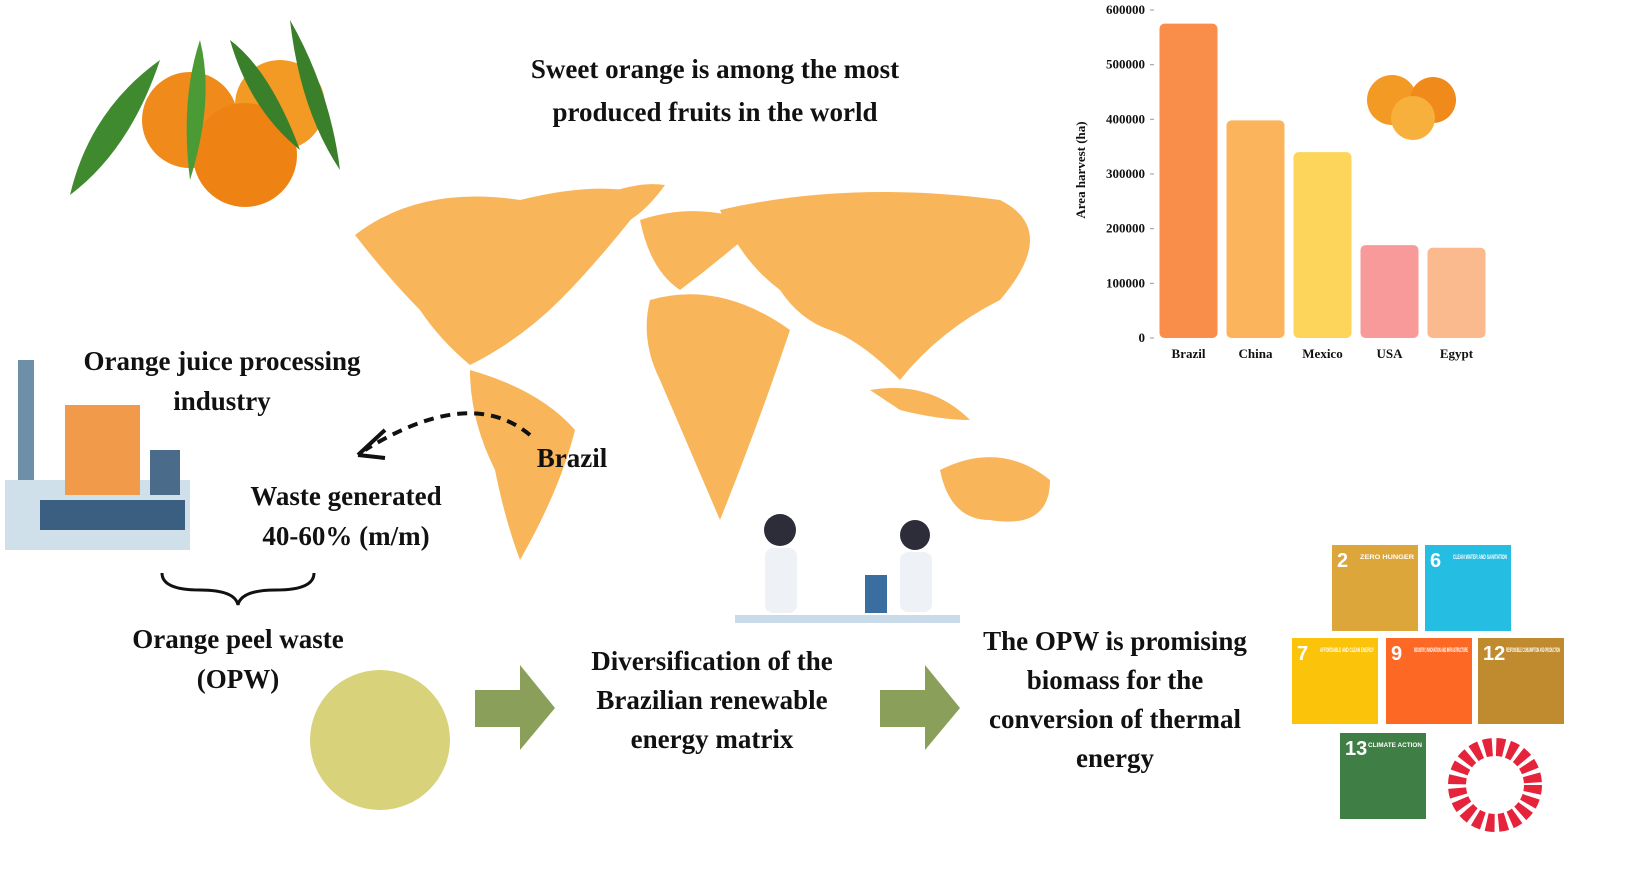 The width and height of the screenshot is (1633, 886). Describe the element at coordinates (1125, 282) in the screenshot. I see `y-tick-label: 100000` at that location.